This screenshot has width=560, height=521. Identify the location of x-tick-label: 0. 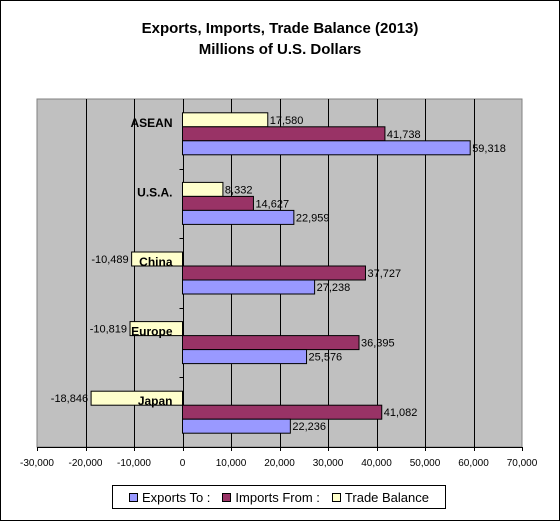
(183, 463).